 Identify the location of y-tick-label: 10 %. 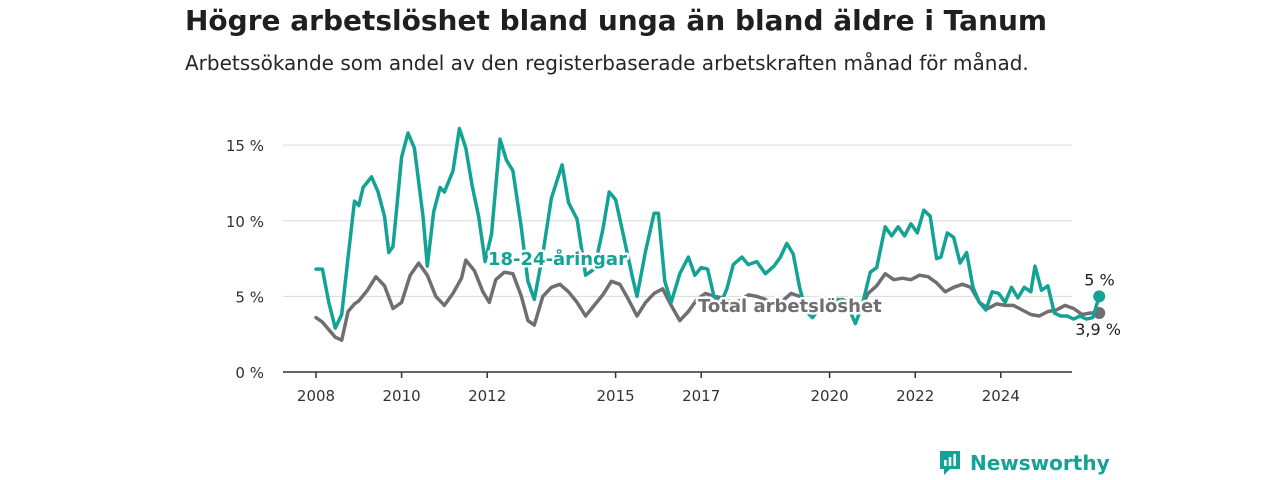
(245, 222).